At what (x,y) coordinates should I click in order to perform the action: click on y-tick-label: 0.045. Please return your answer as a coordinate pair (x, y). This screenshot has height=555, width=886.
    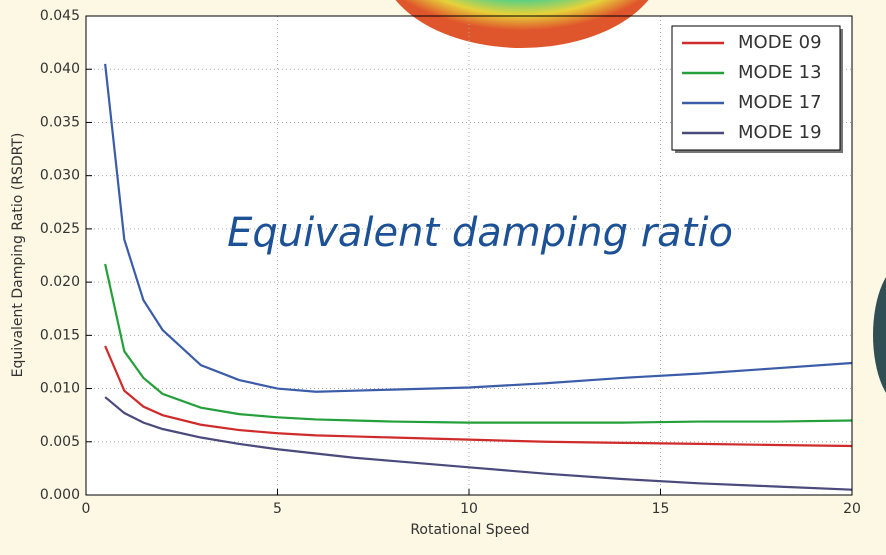
    Looking at the image, I should click on (60, 16).